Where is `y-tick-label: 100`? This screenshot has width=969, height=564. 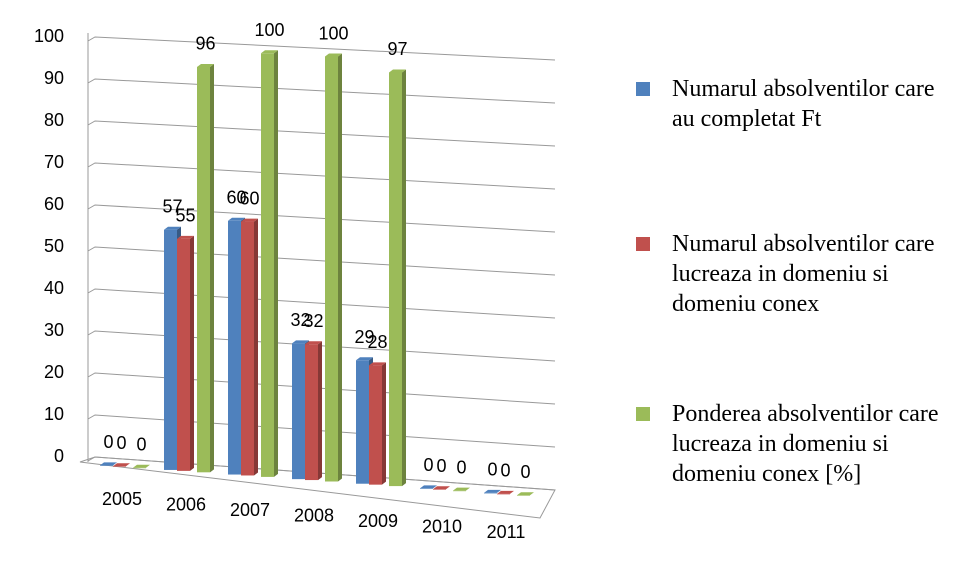
y-tick-label: 100 is located at coordinates (49, 36).